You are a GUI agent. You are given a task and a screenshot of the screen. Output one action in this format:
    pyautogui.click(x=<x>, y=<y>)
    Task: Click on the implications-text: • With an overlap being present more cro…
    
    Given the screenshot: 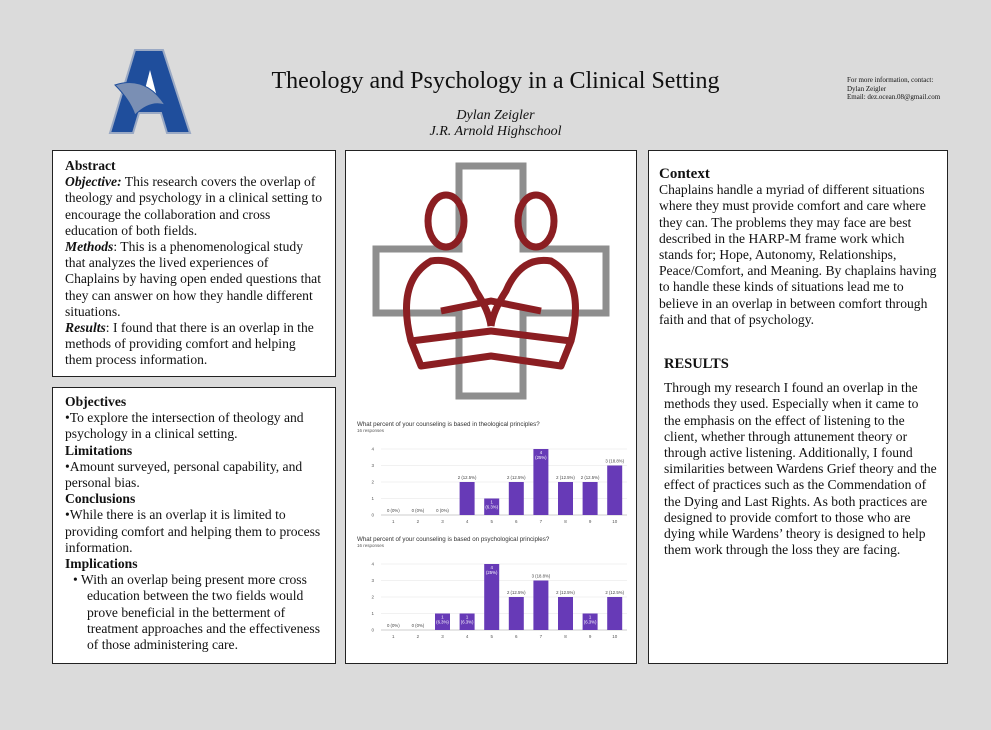 What is the action you would take?
    pyautogui.click(x=196, y=612)
    